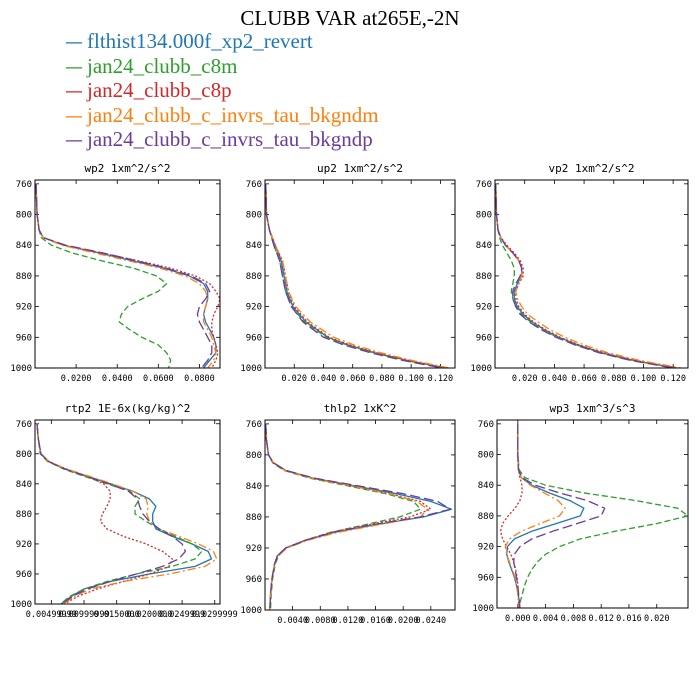 The height and width of the screenshot is (700, 700). Describe the element at coordinates (546, 619) in the screenshot. I see `x-tick-label: 0.004` at that location.